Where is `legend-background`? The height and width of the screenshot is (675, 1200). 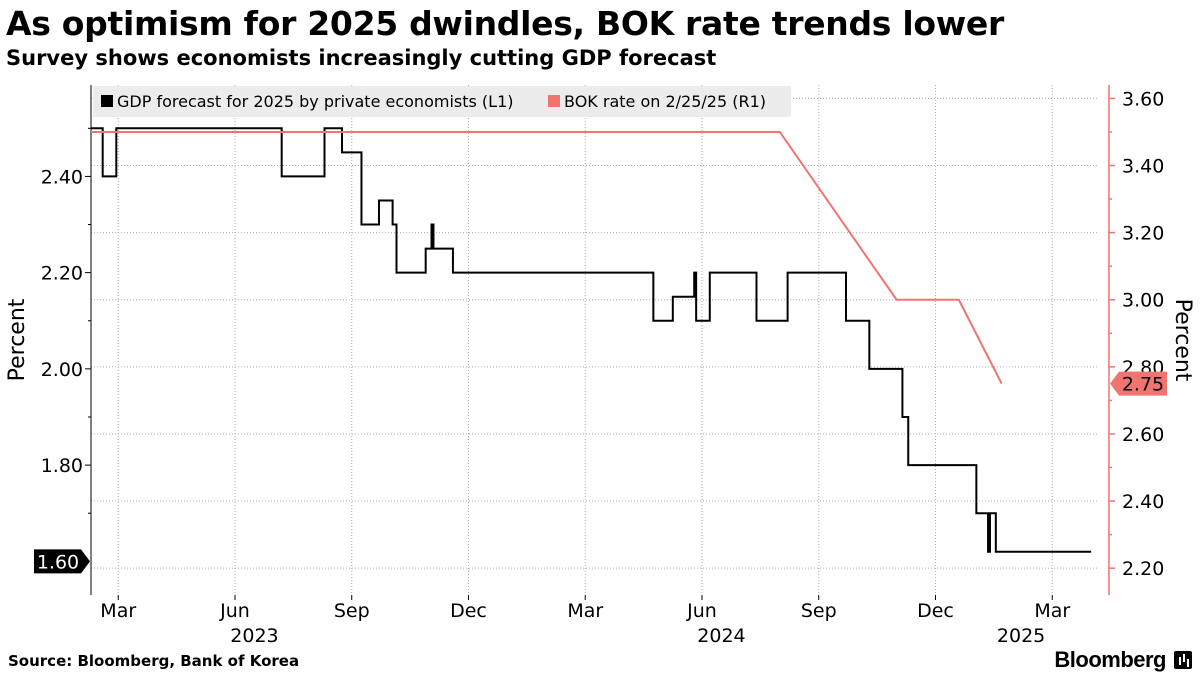 legend-background is located at coordinates (442, 101).